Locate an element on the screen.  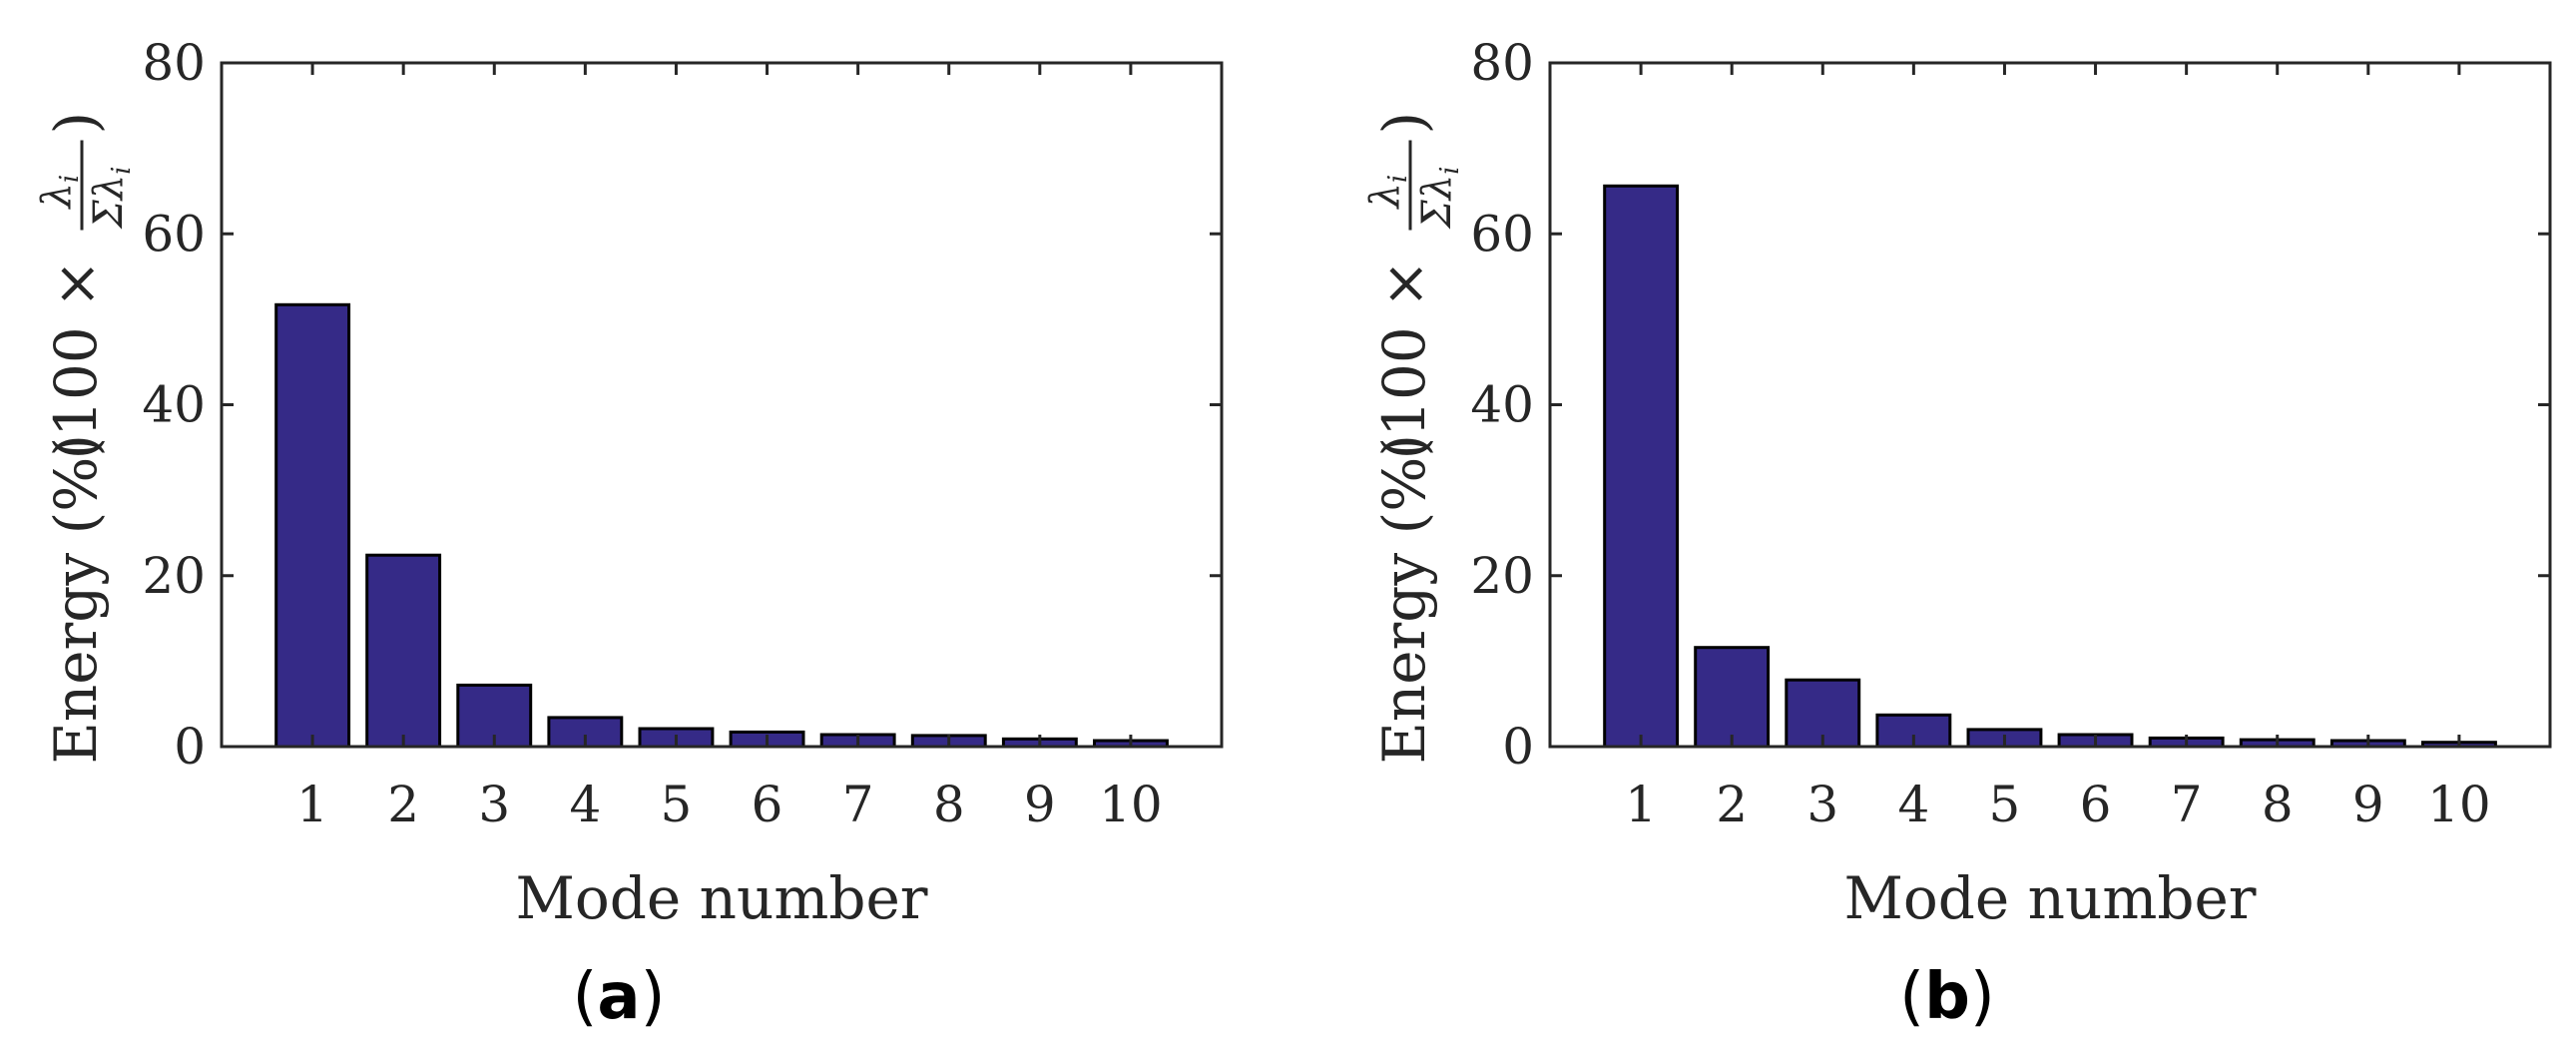
x-tick-label-b-2: 2 is located at coordinates (1732, 804).